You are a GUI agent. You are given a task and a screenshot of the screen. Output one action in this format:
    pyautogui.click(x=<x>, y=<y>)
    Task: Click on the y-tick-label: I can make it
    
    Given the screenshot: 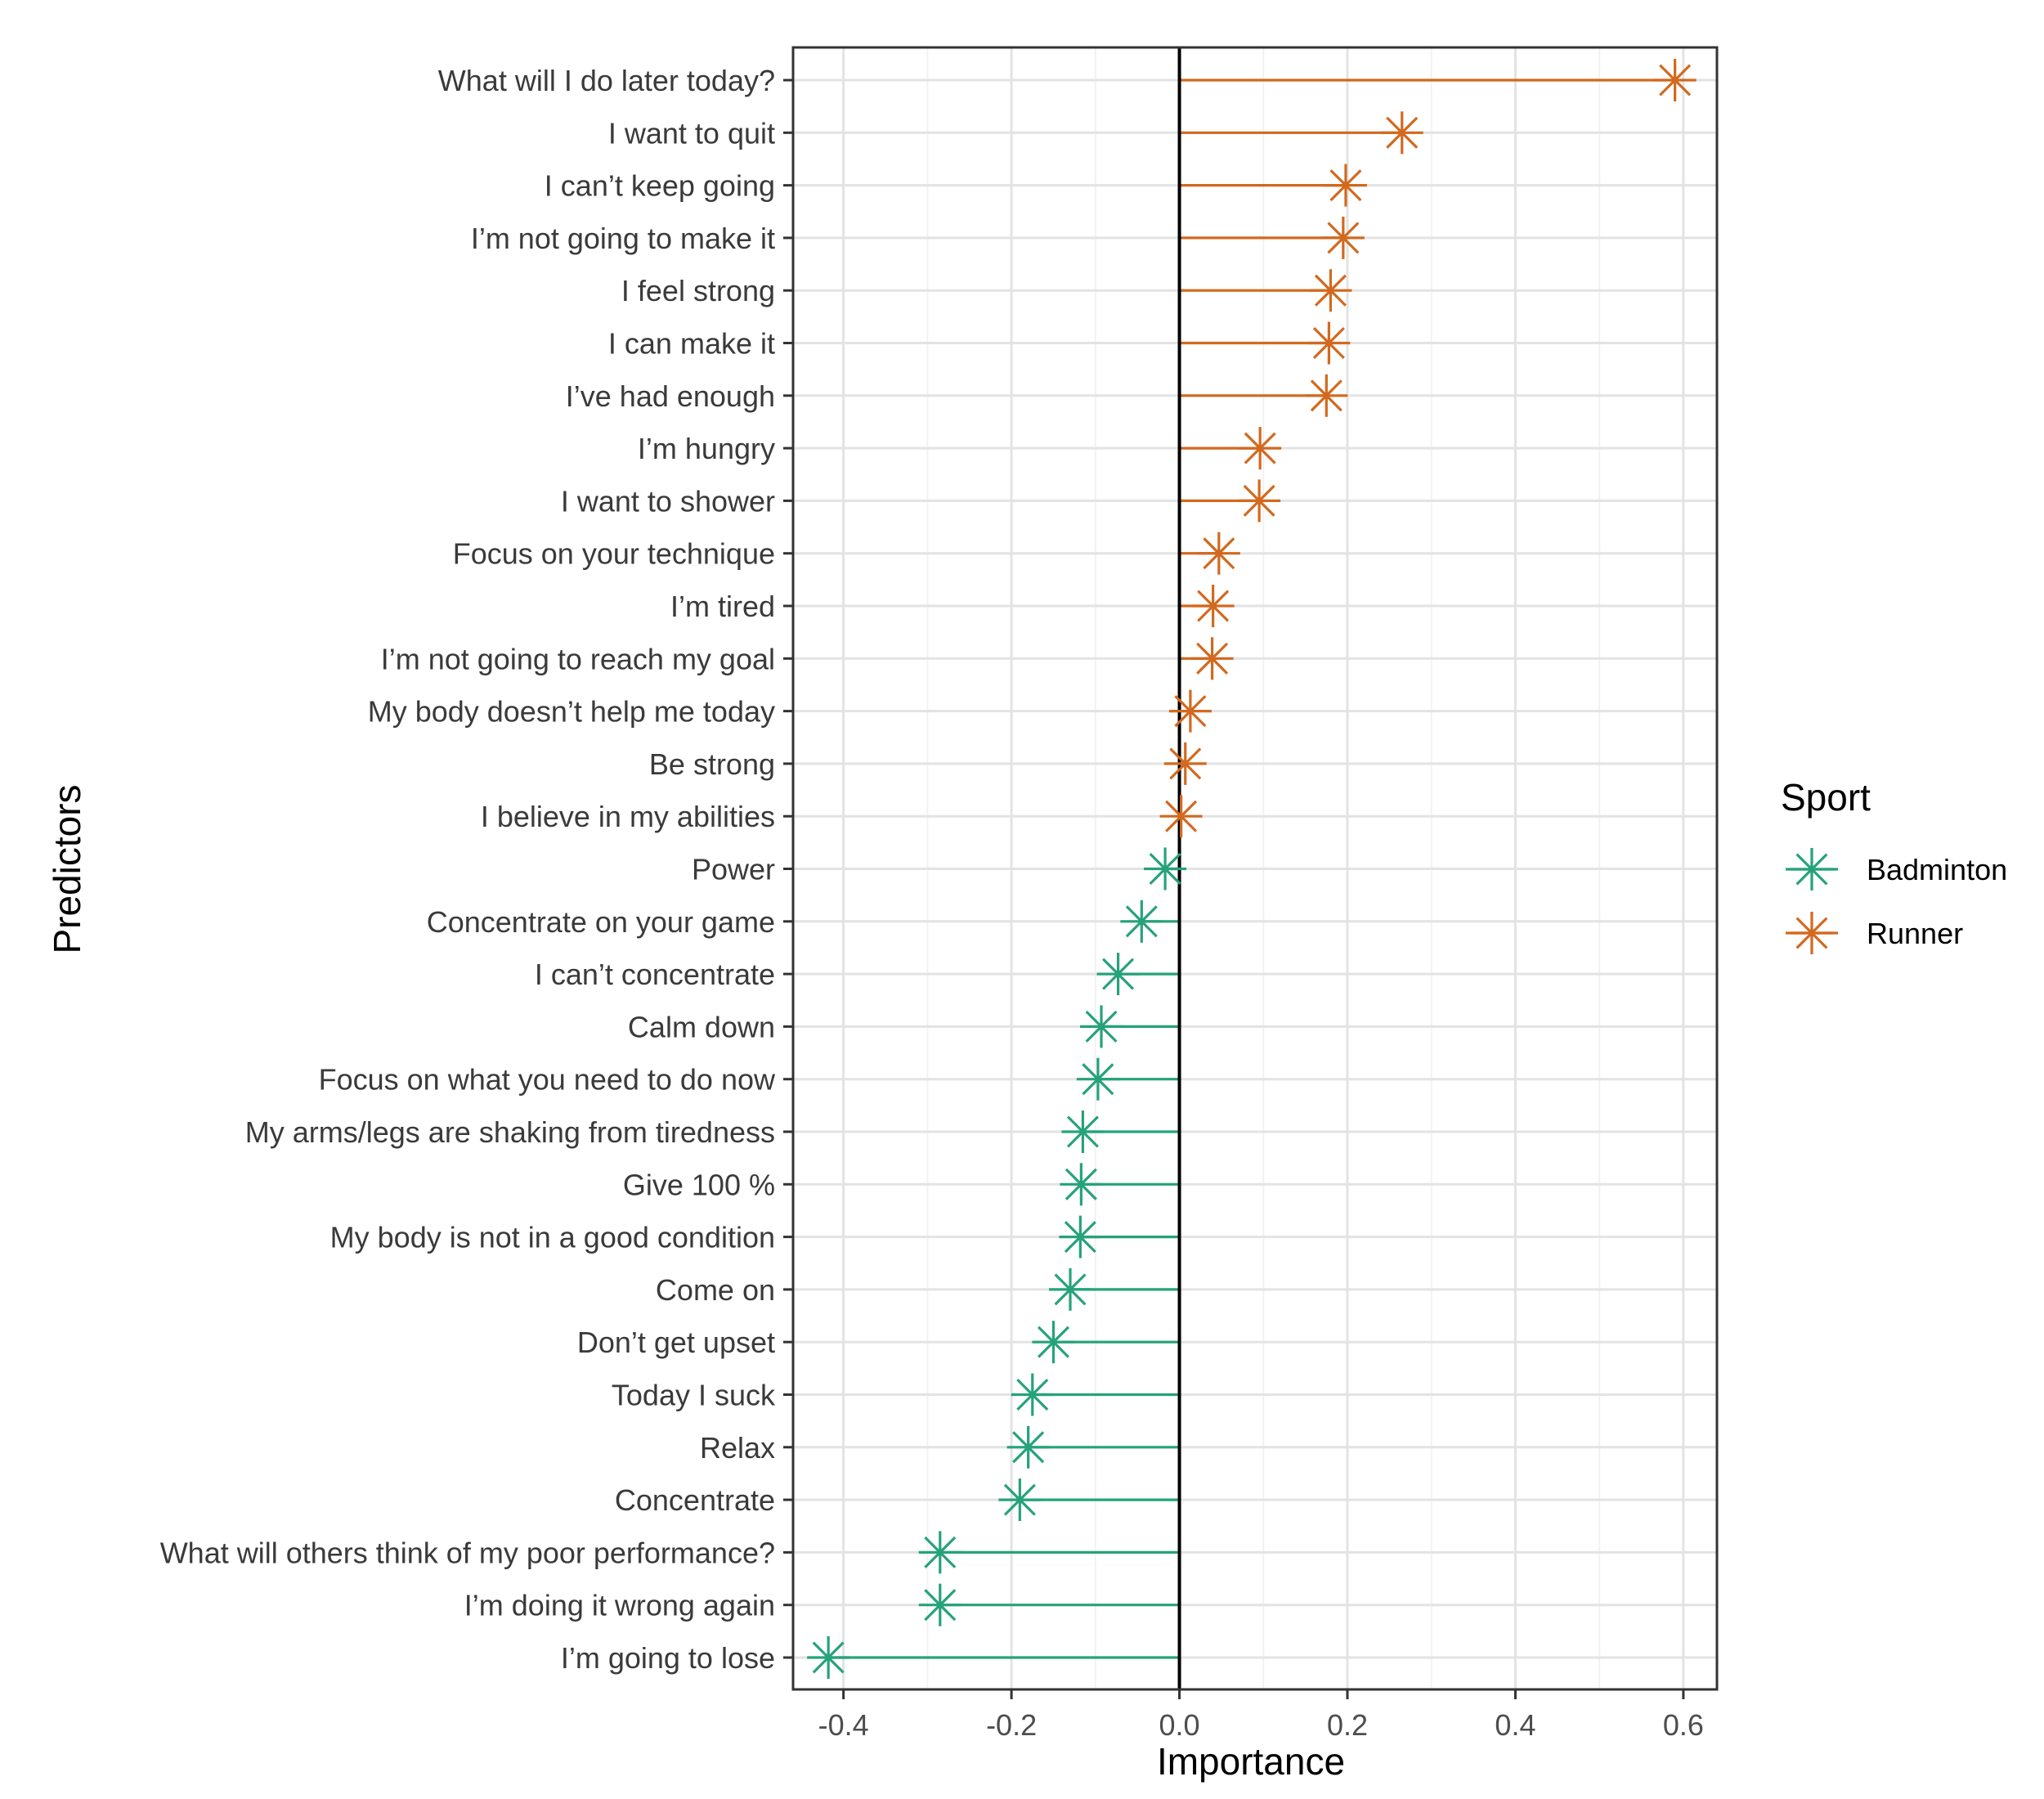 What is the action you would take?
    pyautogui.click(x=692, y=344)
    